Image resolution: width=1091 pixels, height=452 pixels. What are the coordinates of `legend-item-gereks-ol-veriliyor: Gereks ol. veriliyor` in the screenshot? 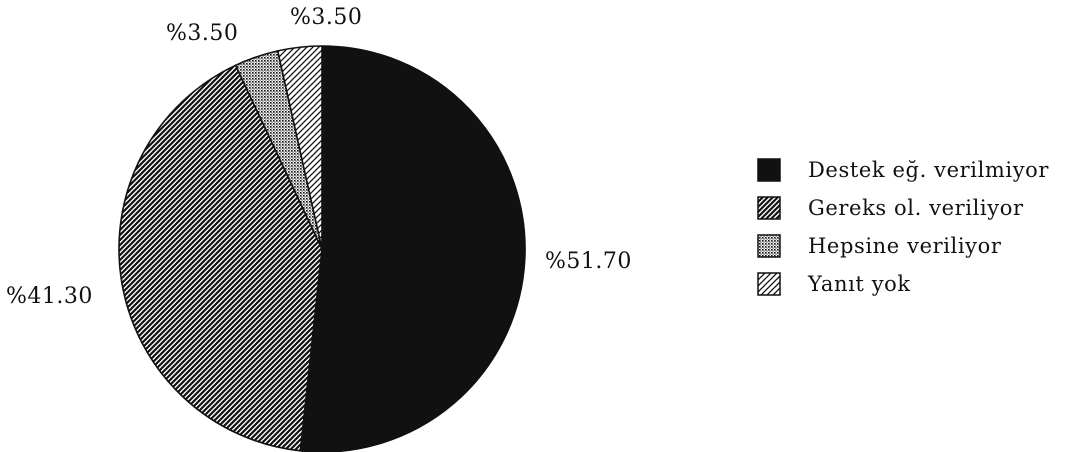 It's located at (890, 208).